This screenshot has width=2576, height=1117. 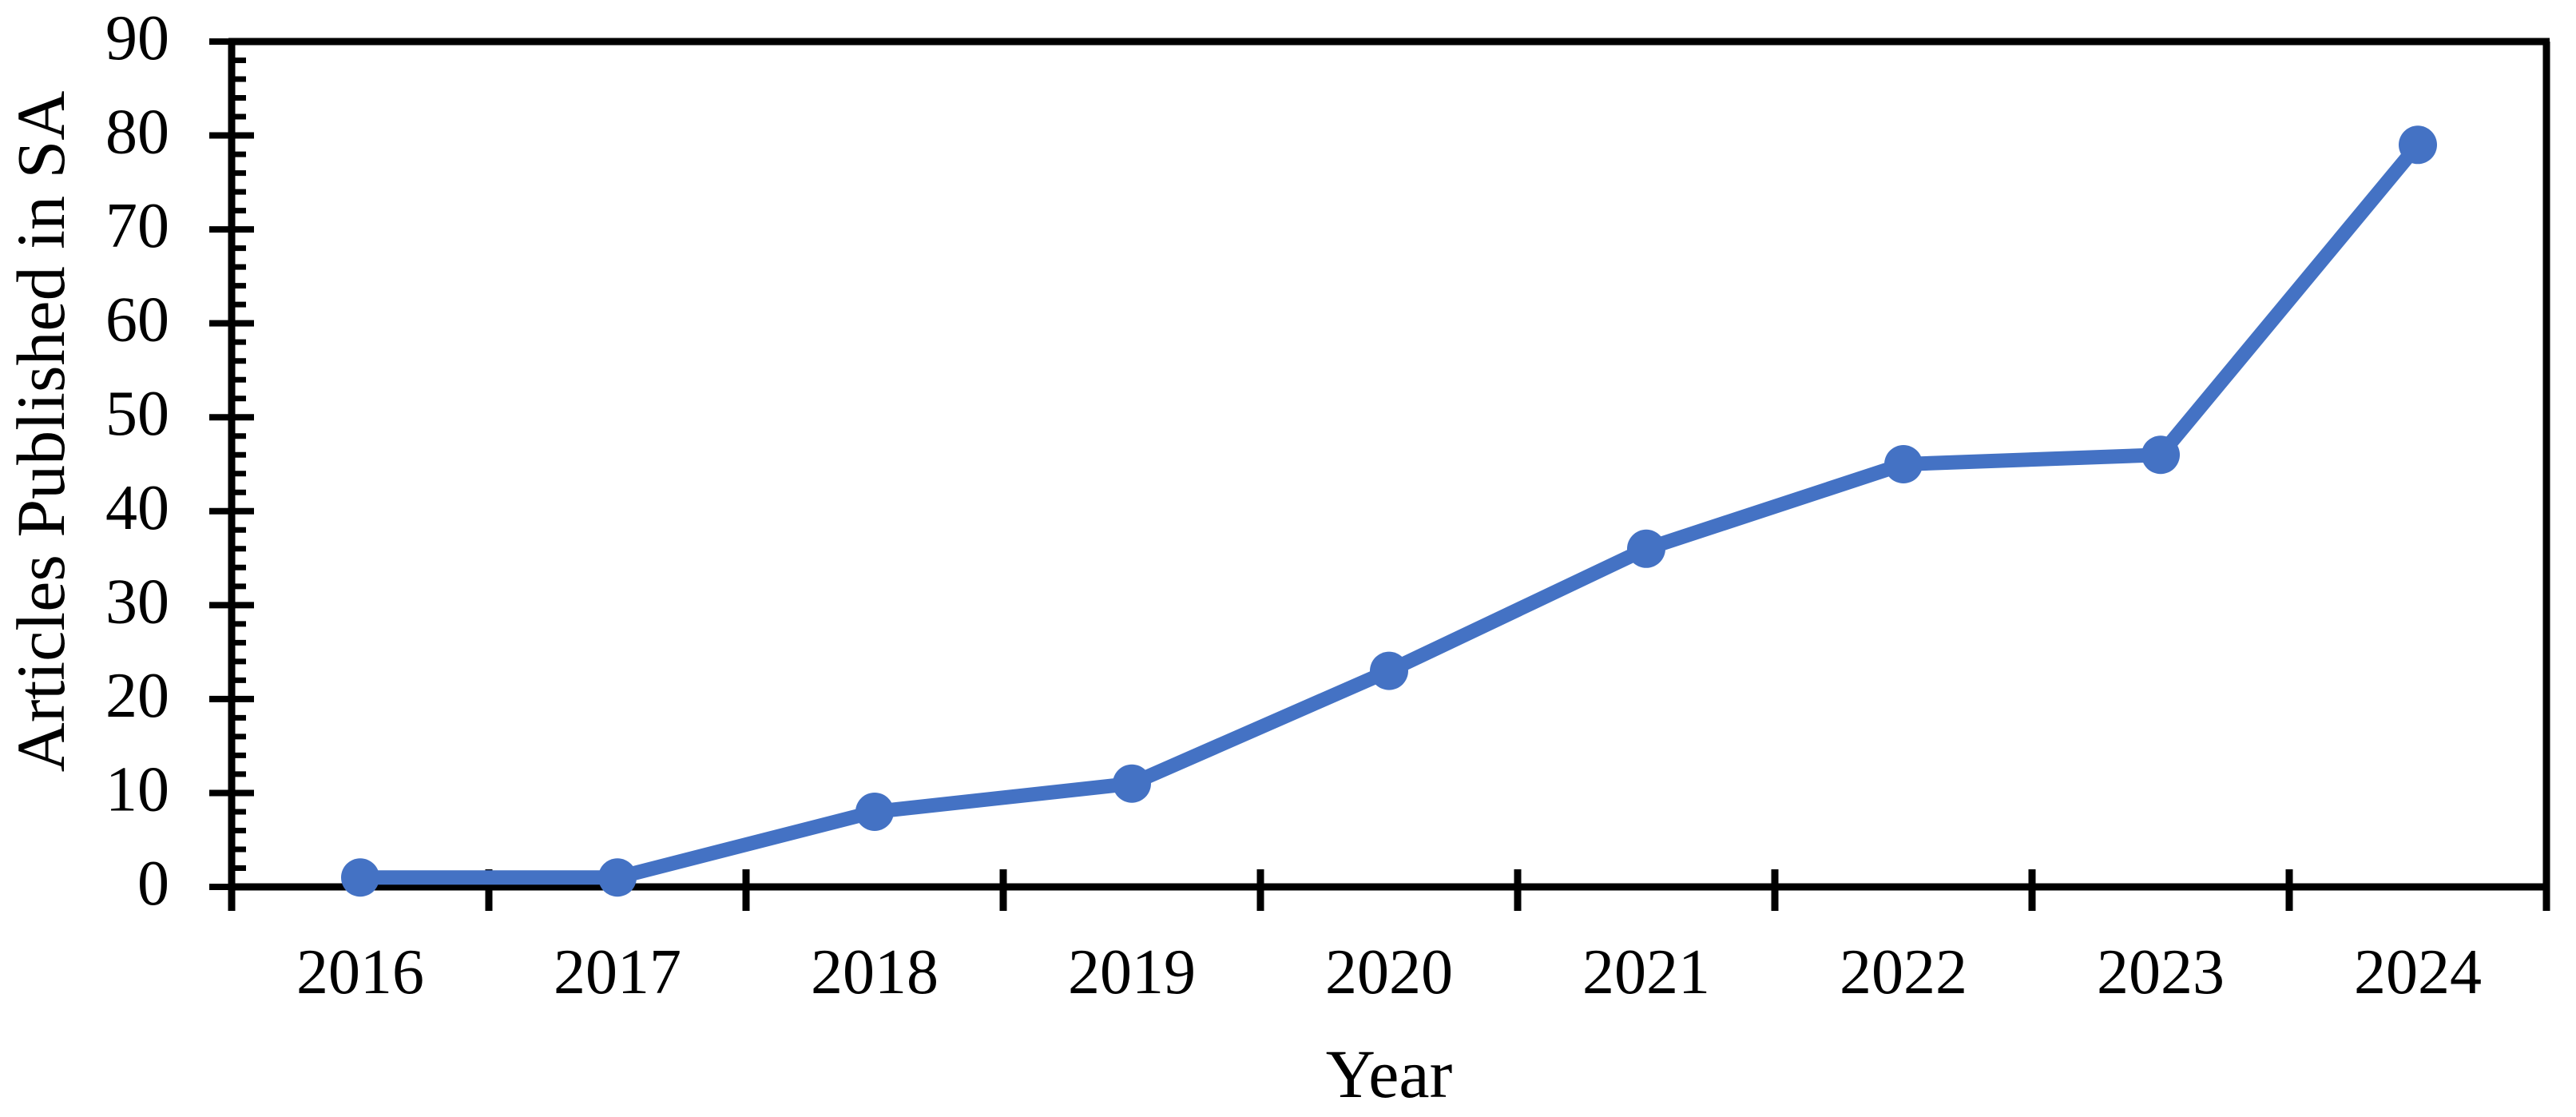 I want to click on data-point-2017, so click(x=617, y=877).